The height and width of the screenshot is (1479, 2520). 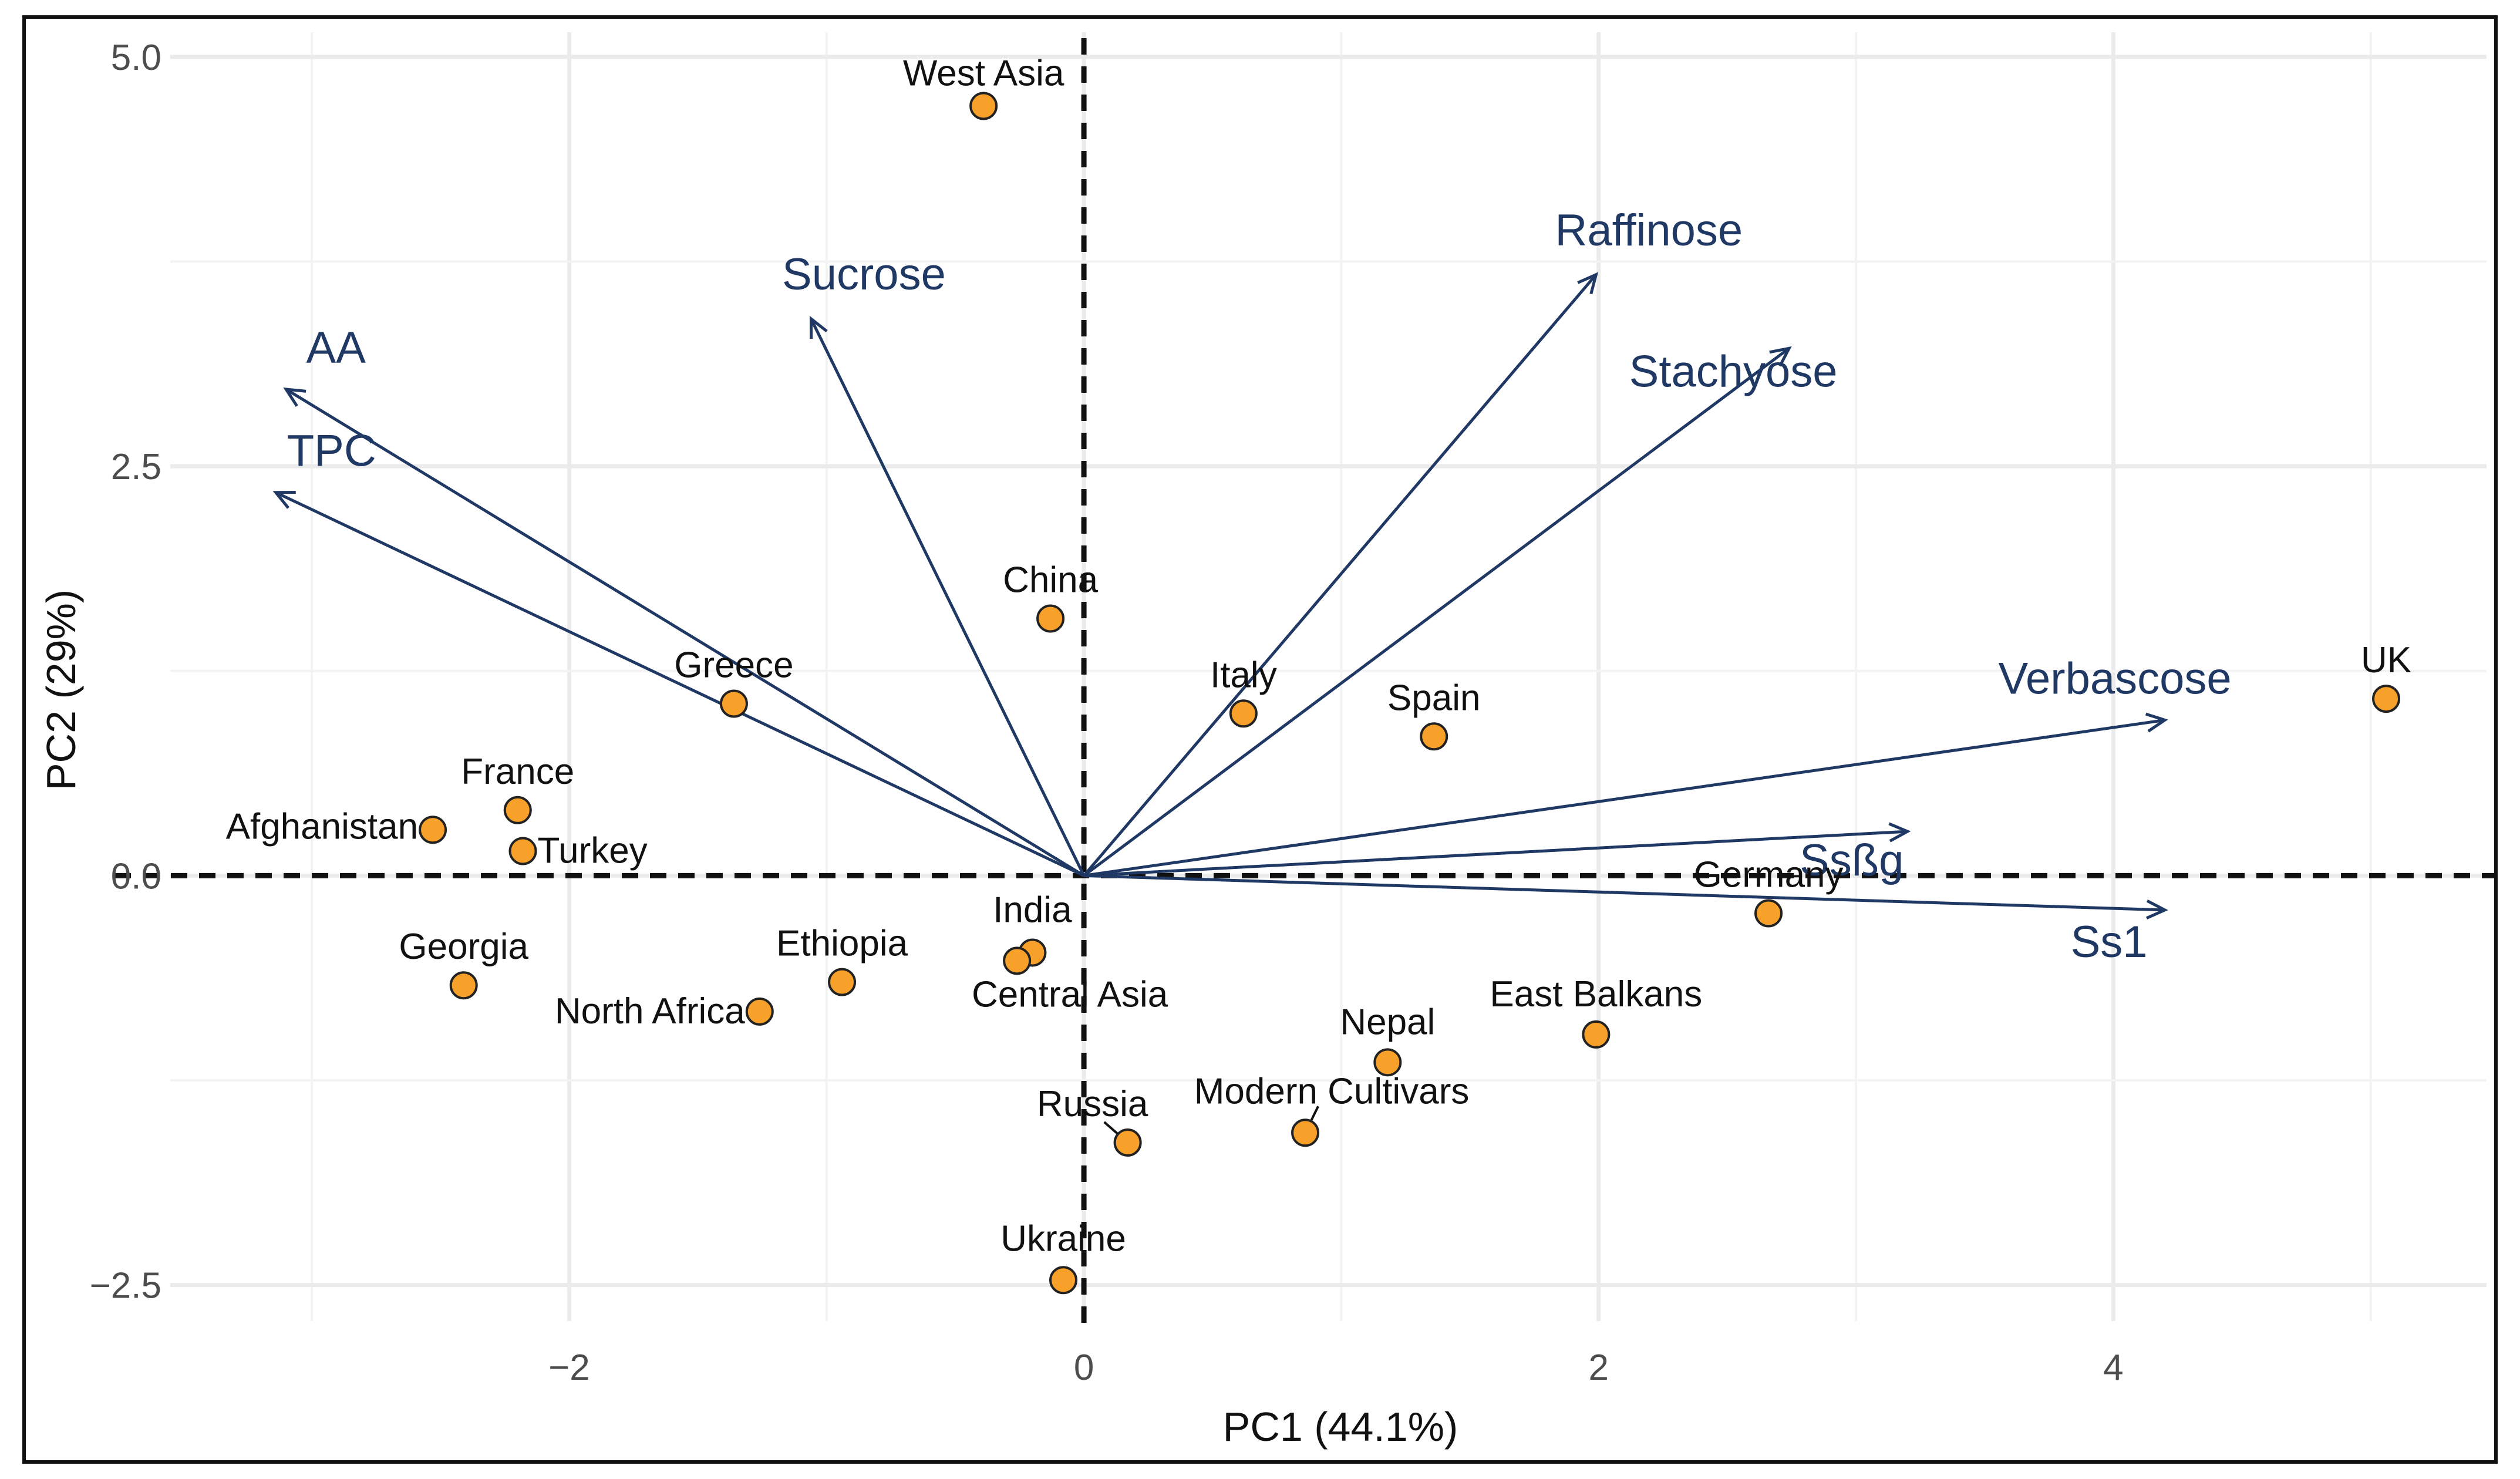 What do you see at coordinates (1340, 1427) in the screenshot?
I see `x-axis-title: PC1 (44.1%)` at bounding box center [1340, 1427].